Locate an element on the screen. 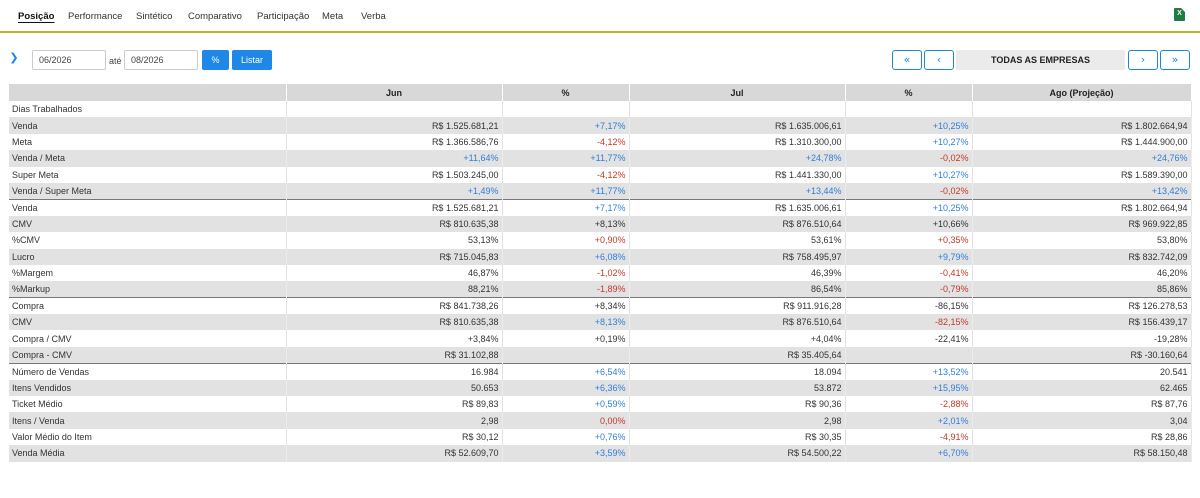 Image resolution: width=1200 pixels, height=498 pixels. cell-pct-jun: -4,12% is located at coordinates (566, 142).